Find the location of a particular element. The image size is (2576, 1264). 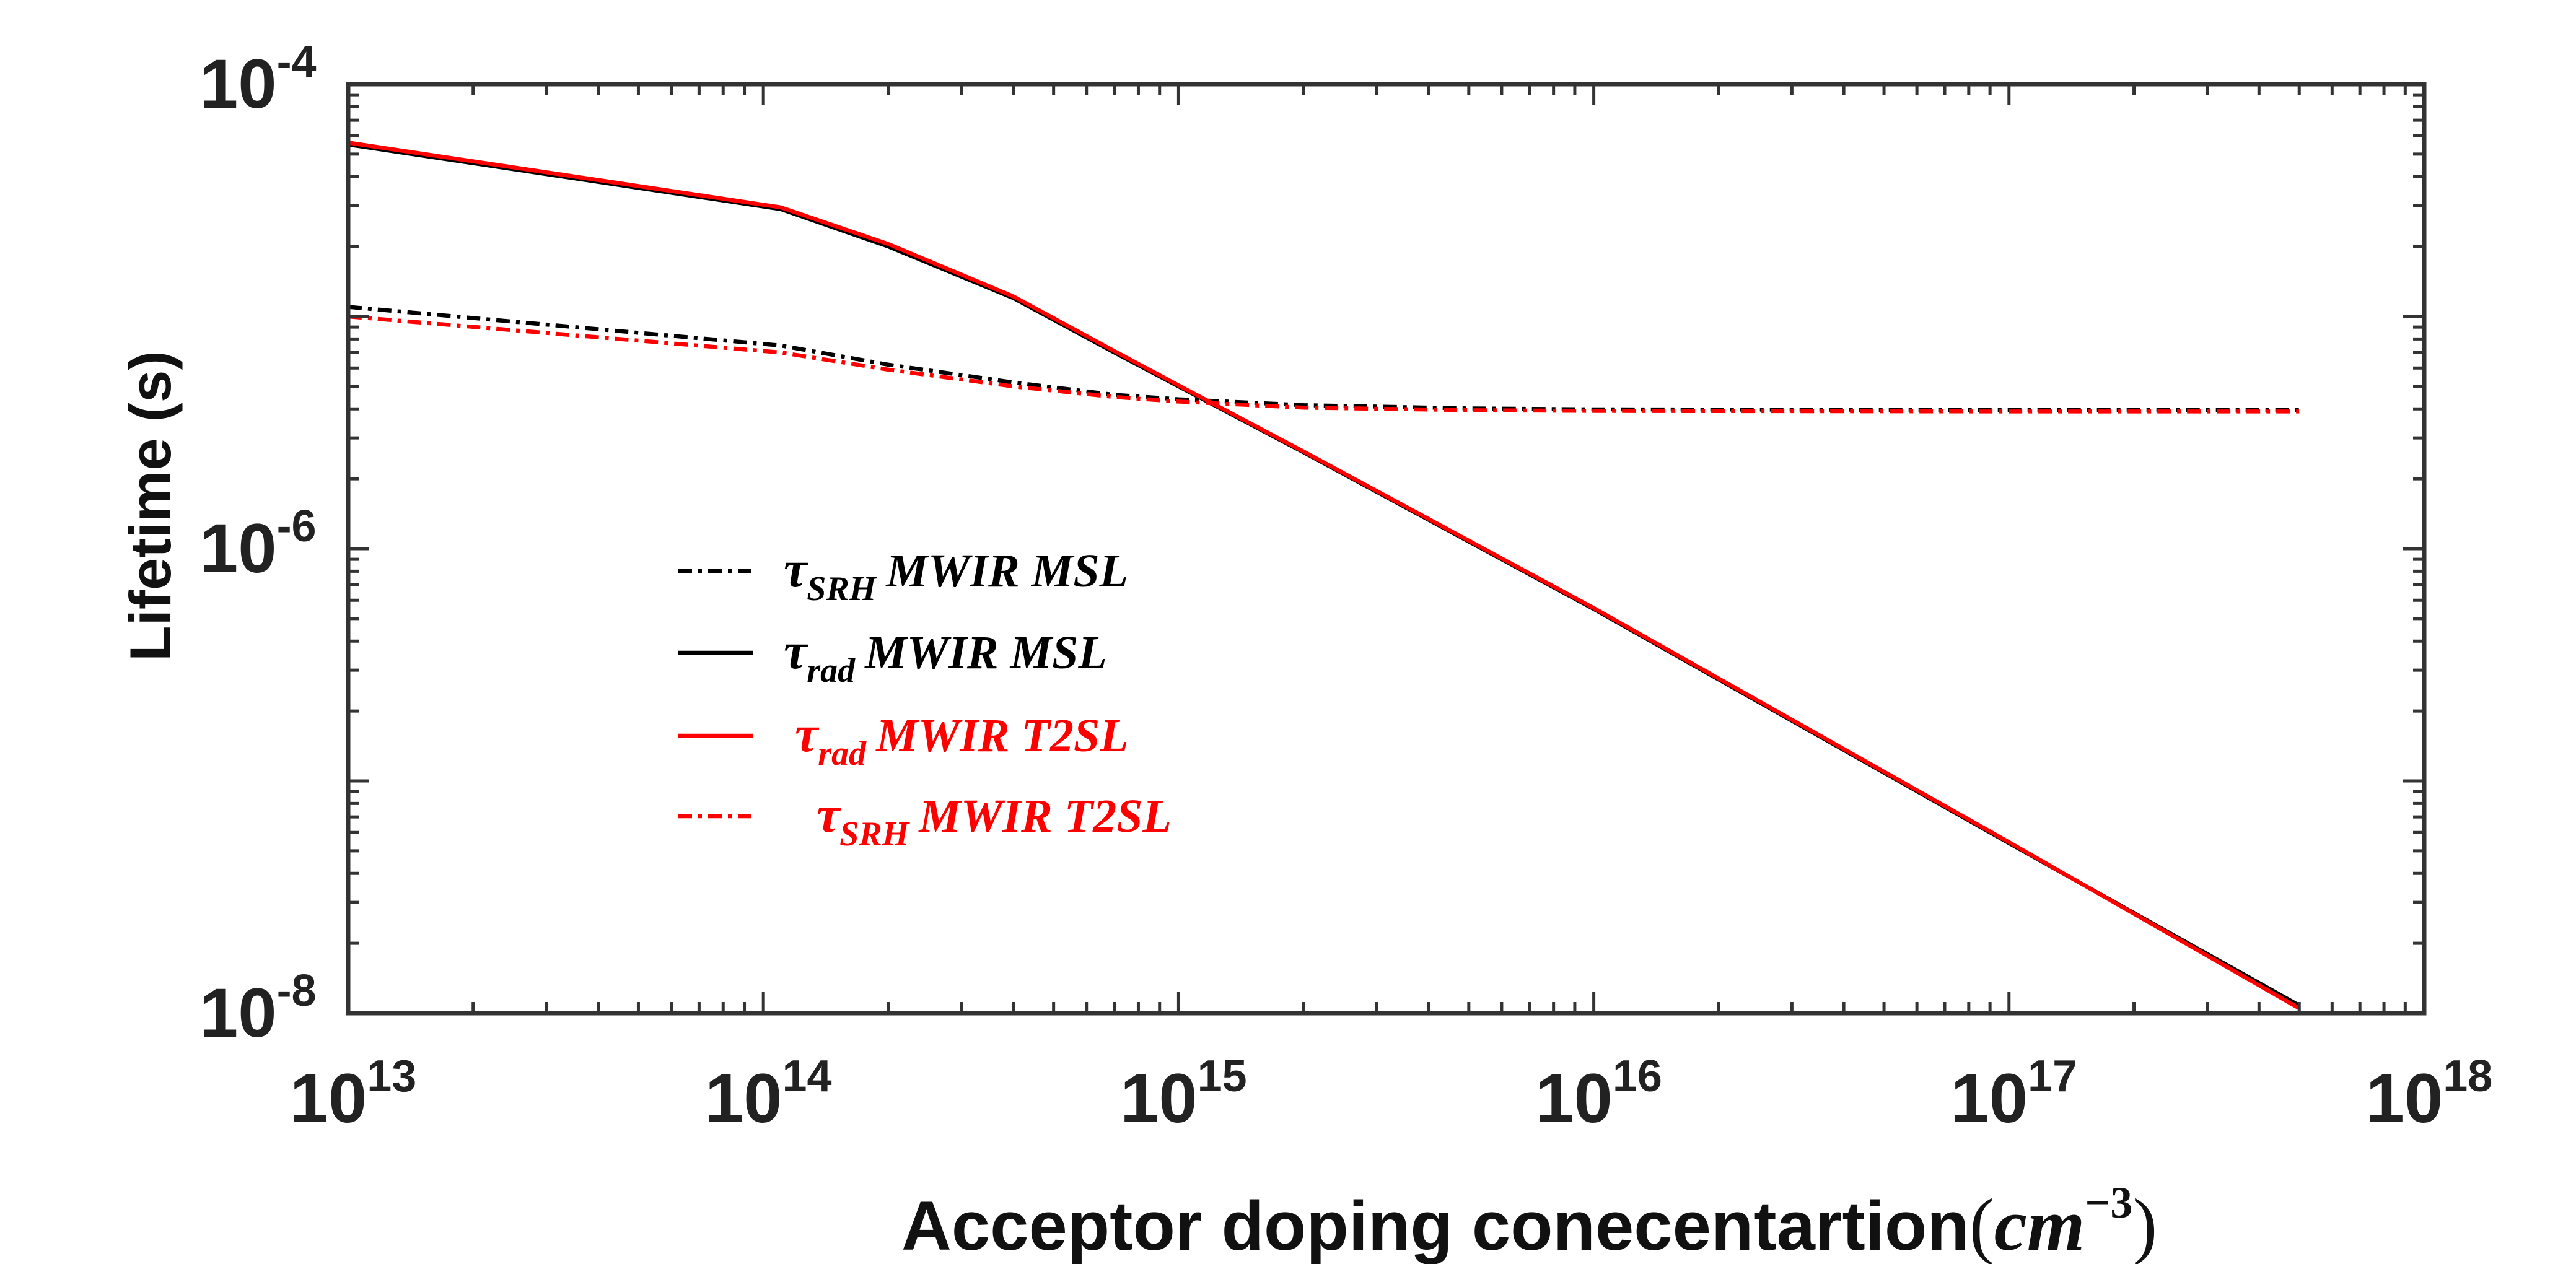

x-tick-label: 1014 is located at coordinates (768, 1094).